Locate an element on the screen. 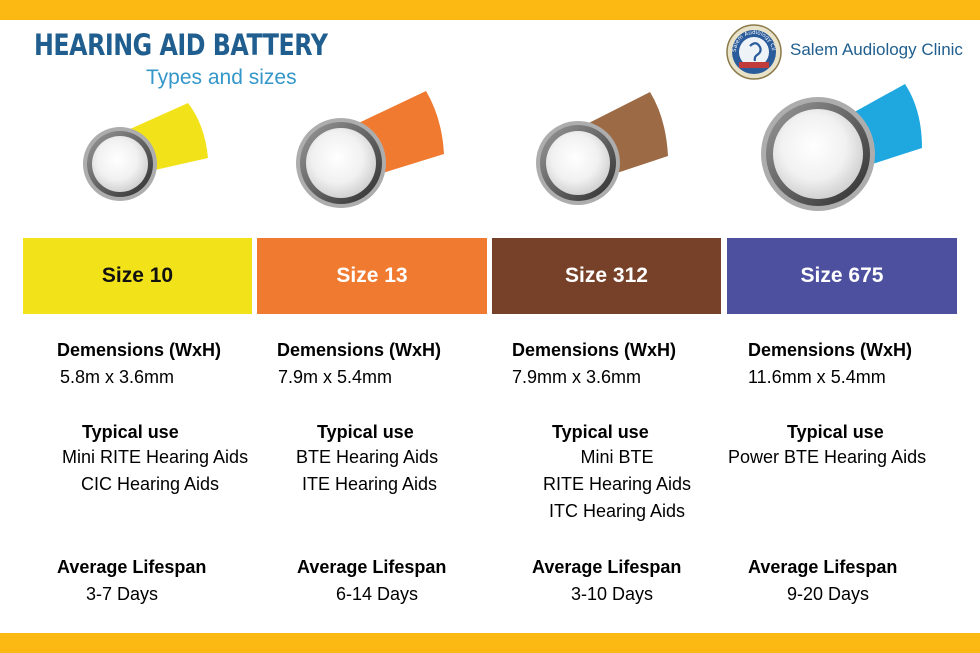  size10-lifespan-value: 3-7 Days is located at coordinates (122, 594).